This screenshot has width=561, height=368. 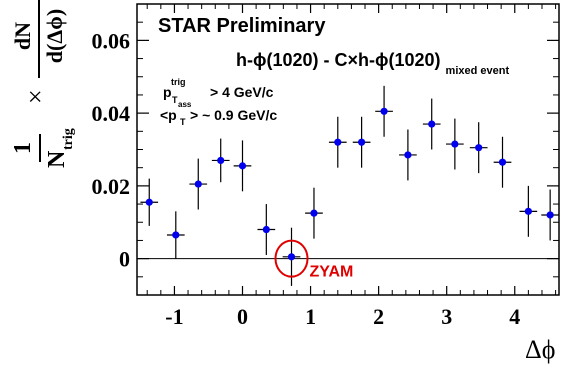 I want to click on x-tick-label: 2, so click(x=378, y=316).